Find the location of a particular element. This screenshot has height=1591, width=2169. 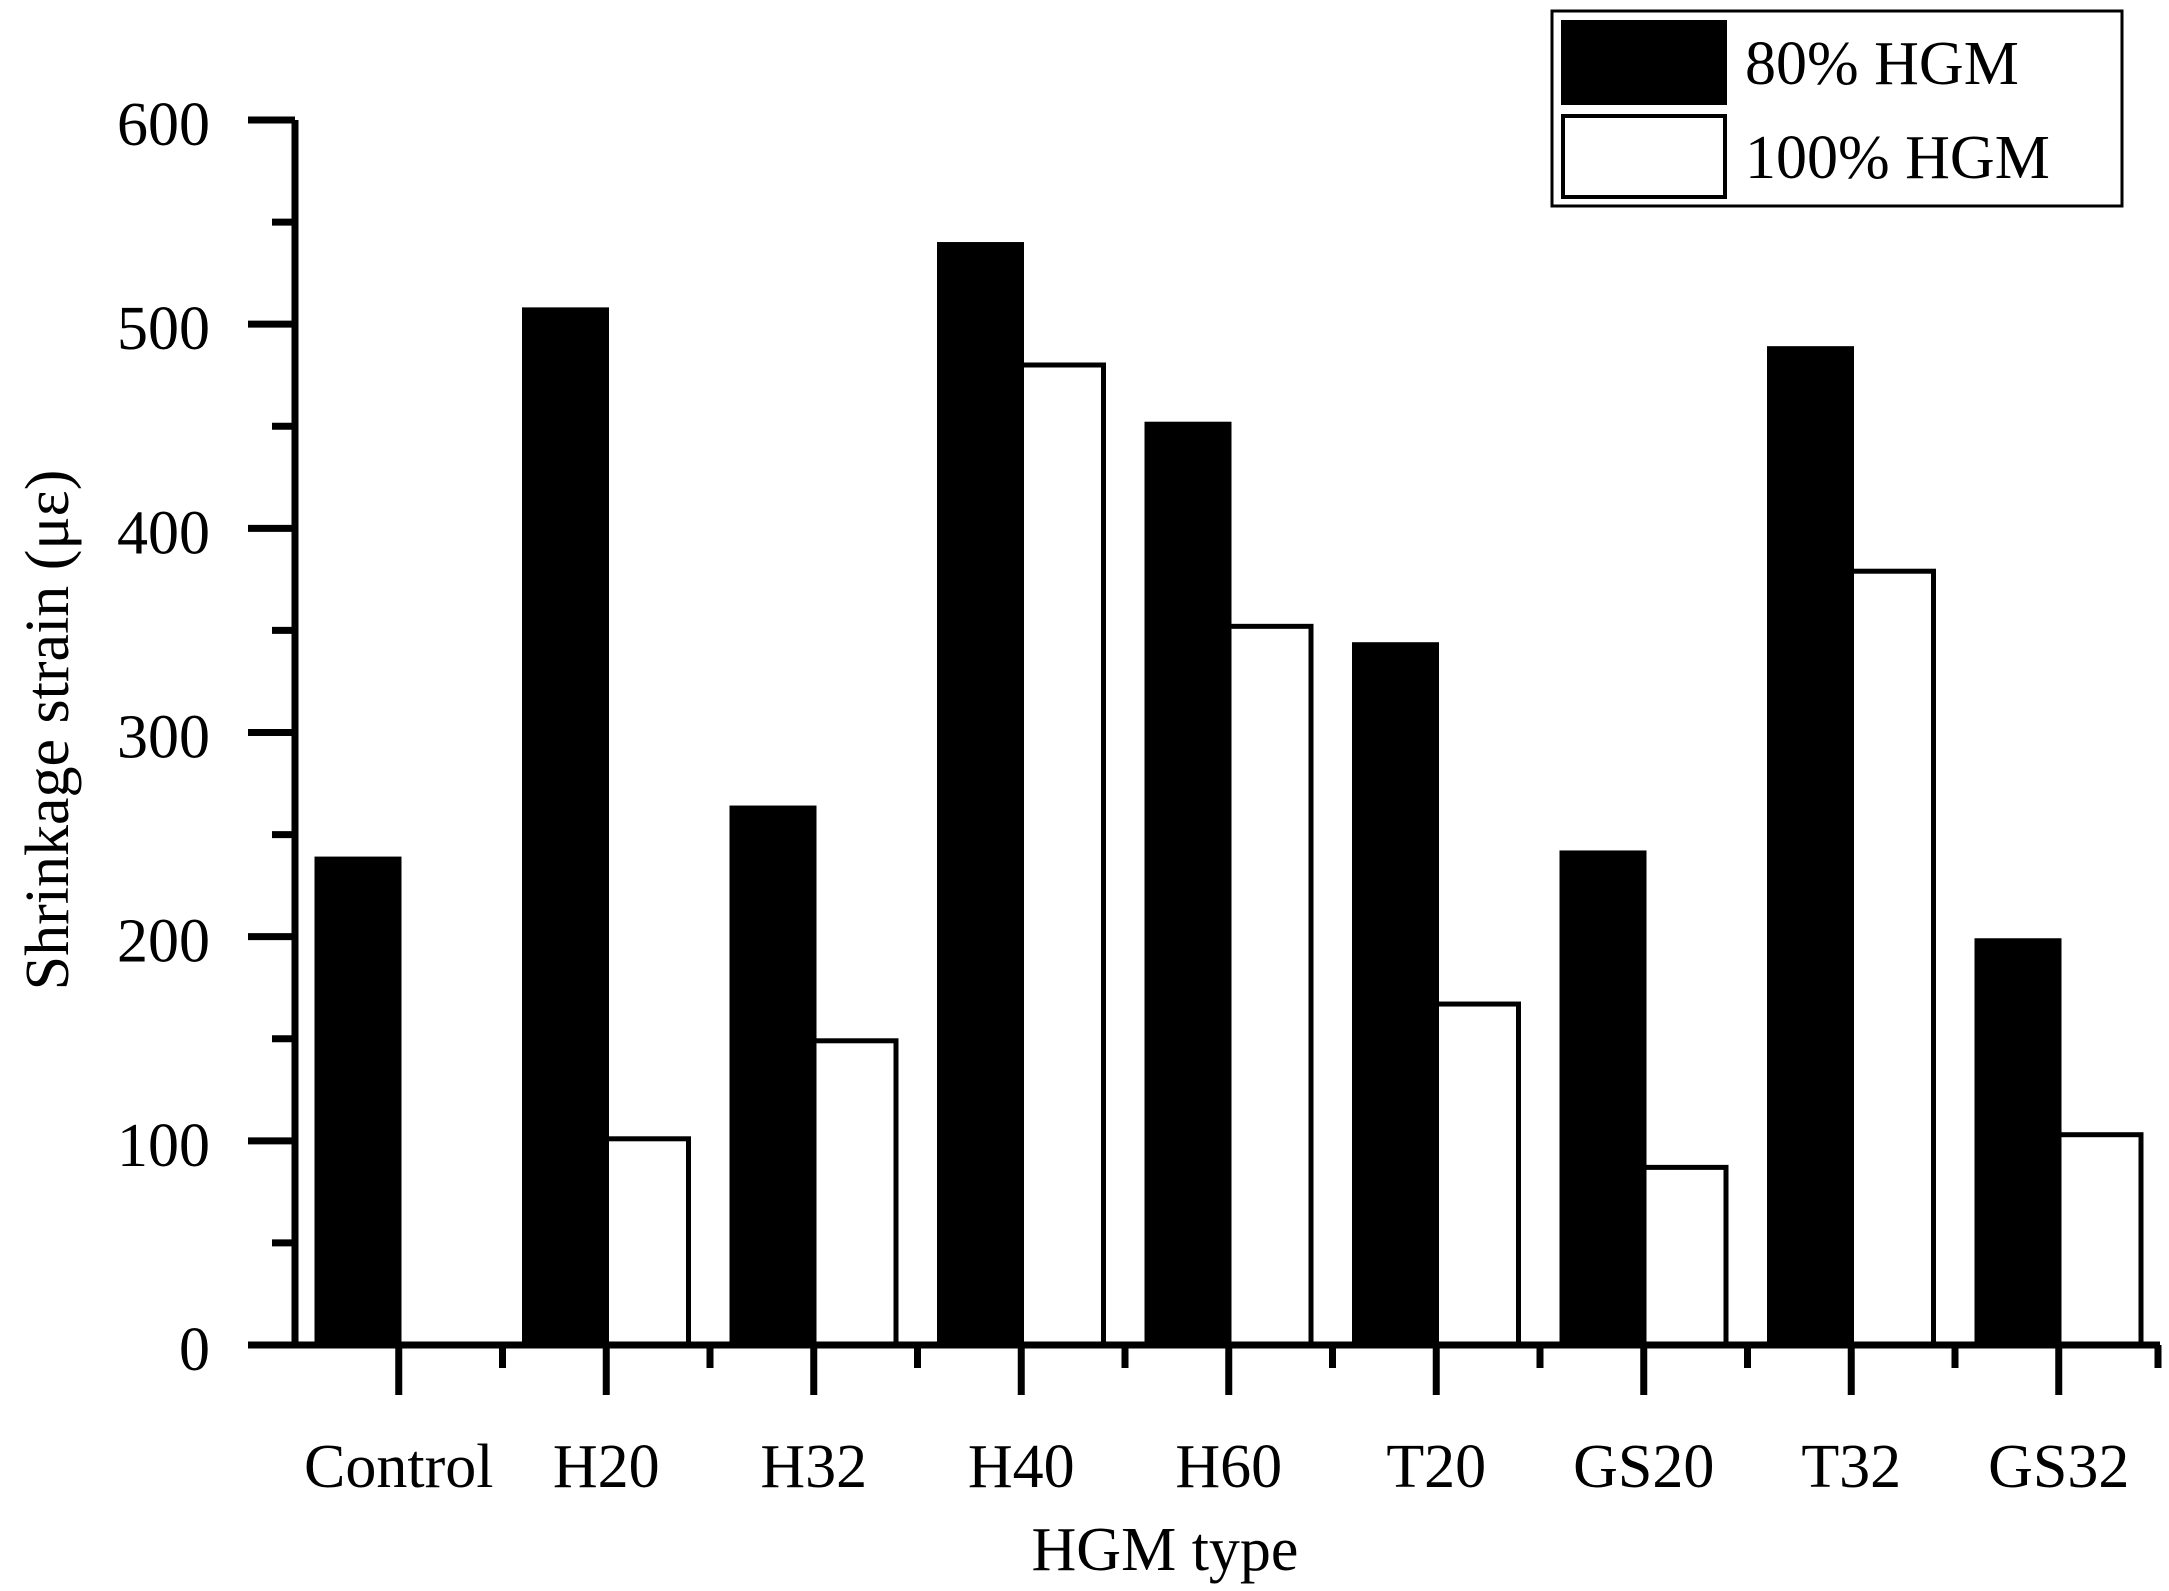

x-tick-label-h20: H20 is located at coordinates (606, 1467).